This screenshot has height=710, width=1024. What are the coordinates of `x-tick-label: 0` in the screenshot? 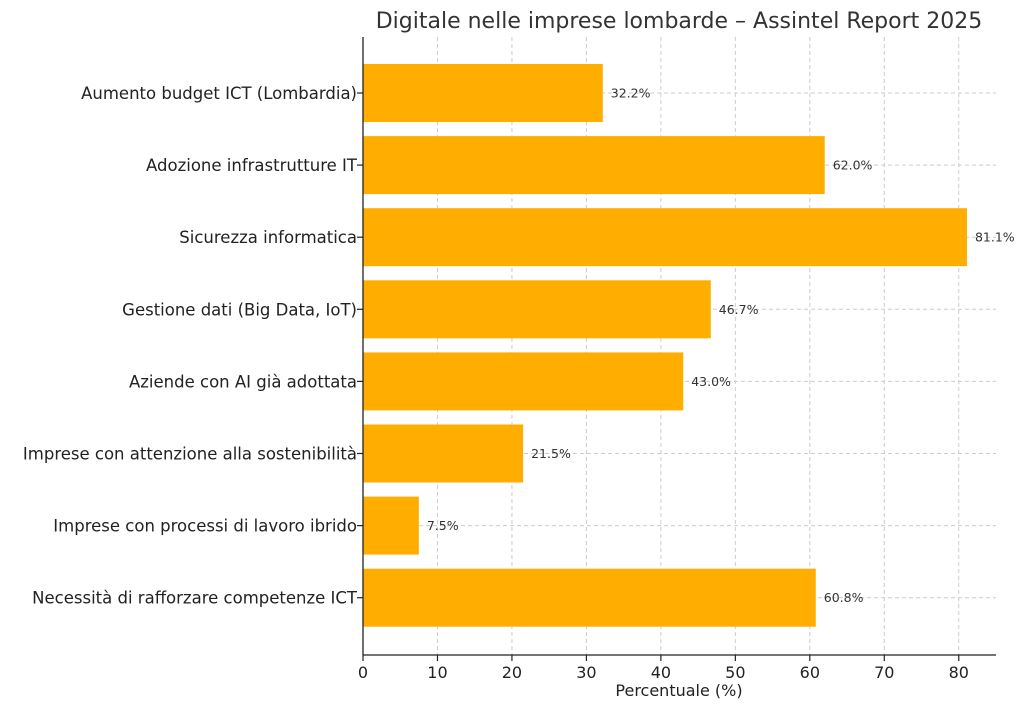 It's located at (363, 672).